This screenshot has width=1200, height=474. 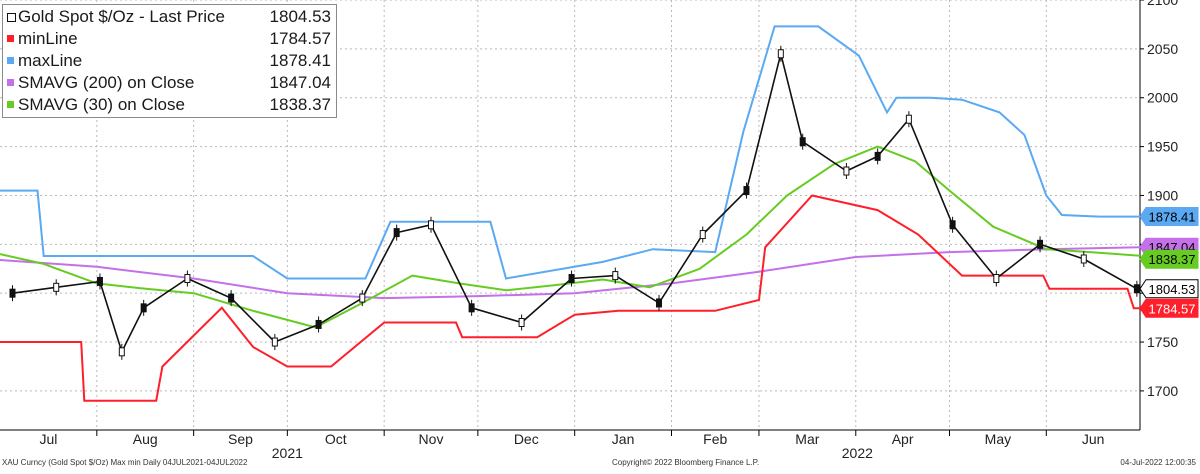 I want to click on legend-entry: SMAVG (200) on Close 1847.04, so click(x=169, y=83).